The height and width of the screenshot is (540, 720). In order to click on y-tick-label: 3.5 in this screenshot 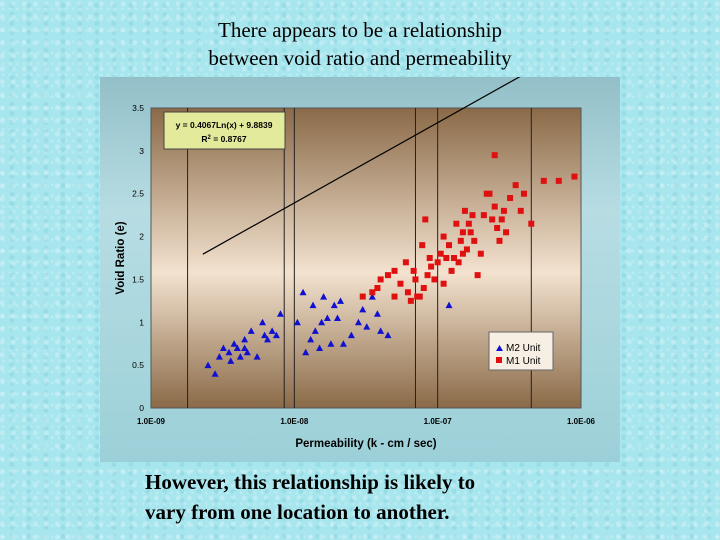, I will do `click(138, 108)`.